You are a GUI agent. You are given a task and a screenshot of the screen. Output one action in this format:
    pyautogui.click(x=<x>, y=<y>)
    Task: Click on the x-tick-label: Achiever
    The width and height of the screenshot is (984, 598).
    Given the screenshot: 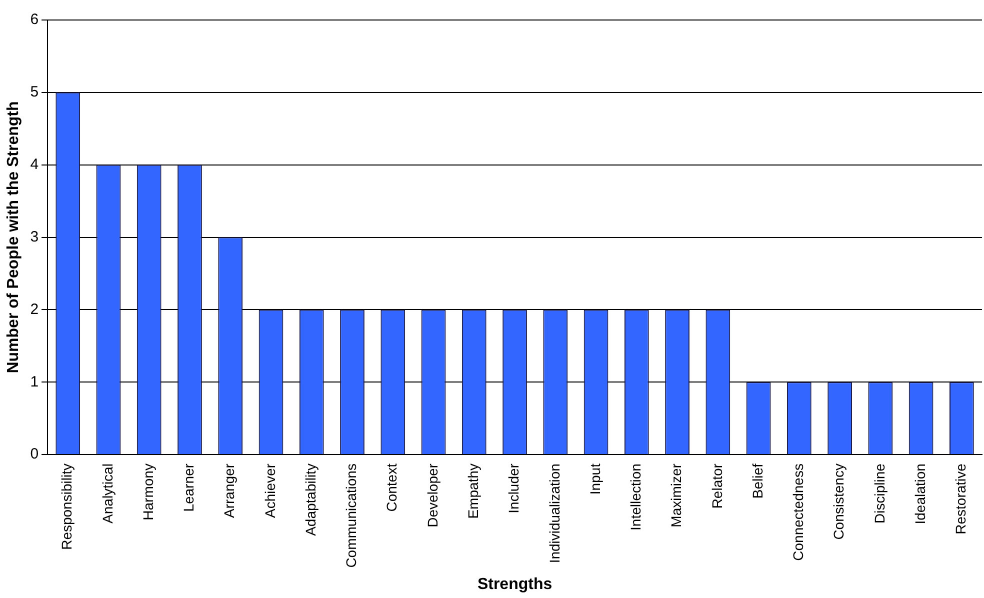 What is the action you would take?
    pyautogui.click(x=270, y=490)
    